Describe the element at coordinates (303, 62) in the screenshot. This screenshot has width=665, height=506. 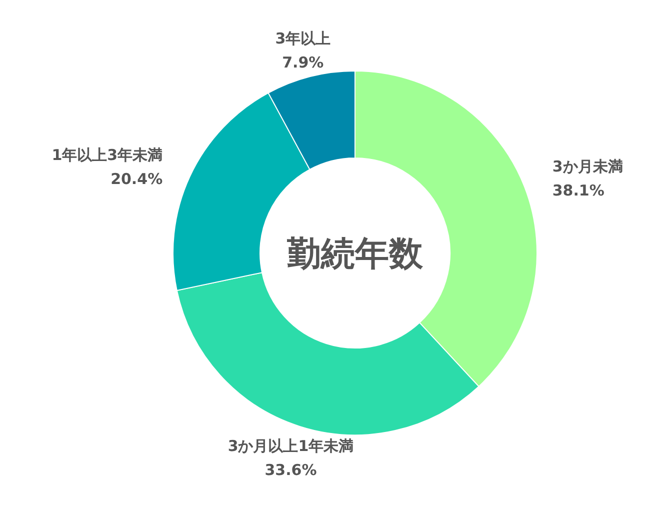
I see `data-label: 7.9%` at that location.